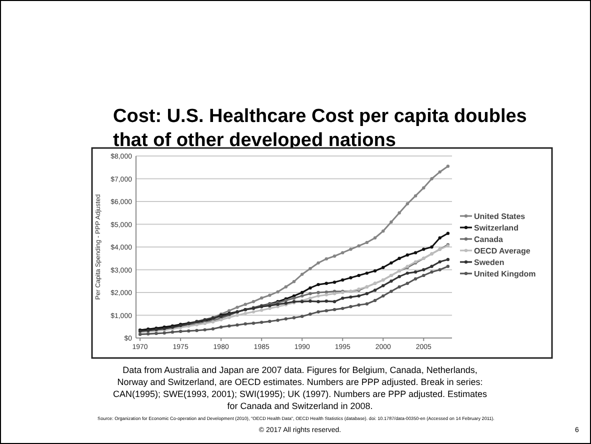 This screenshot has height=444, width=591. Describe the element at coordinates (300, 388) in the screenshot. I see `text: Data from Australia and Japan are 2007 data. Figures for Belgium, Canada, Netherlands, Norway and Switzerland, are OECD estimates. Numbers are PPP adjusted. Break in series: CAN(1995); SWE(1993, 2001); SWI(1995); UK (1997). Numbers are PPP adjusted. Estimates for Canada and Switzerland in 2008.` at that location.